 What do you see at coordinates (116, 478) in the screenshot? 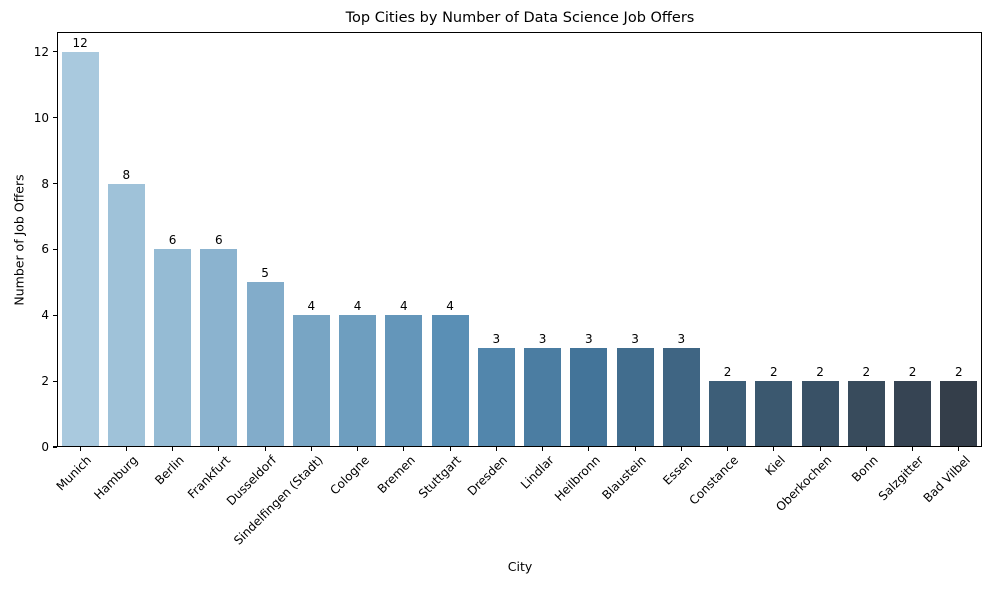
I see `xtick-label-hamburg: Hamburg` at bounding box center [116, 478].